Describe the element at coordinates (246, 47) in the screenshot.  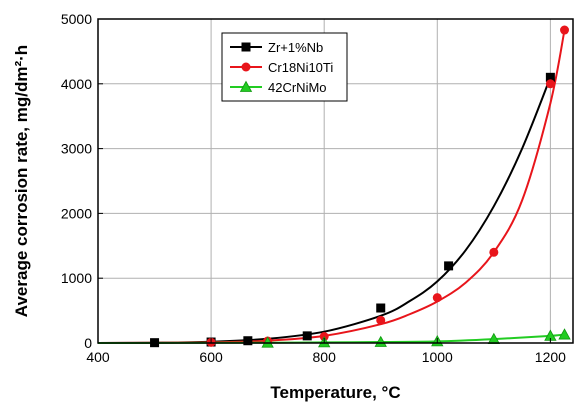
I see `legend-marker-zr-1-nb` at that location.